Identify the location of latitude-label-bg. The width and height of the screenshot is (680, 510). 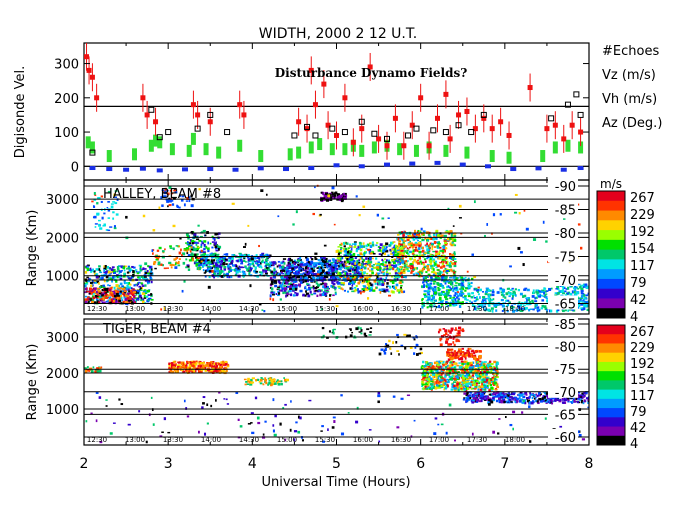
(563, 302).